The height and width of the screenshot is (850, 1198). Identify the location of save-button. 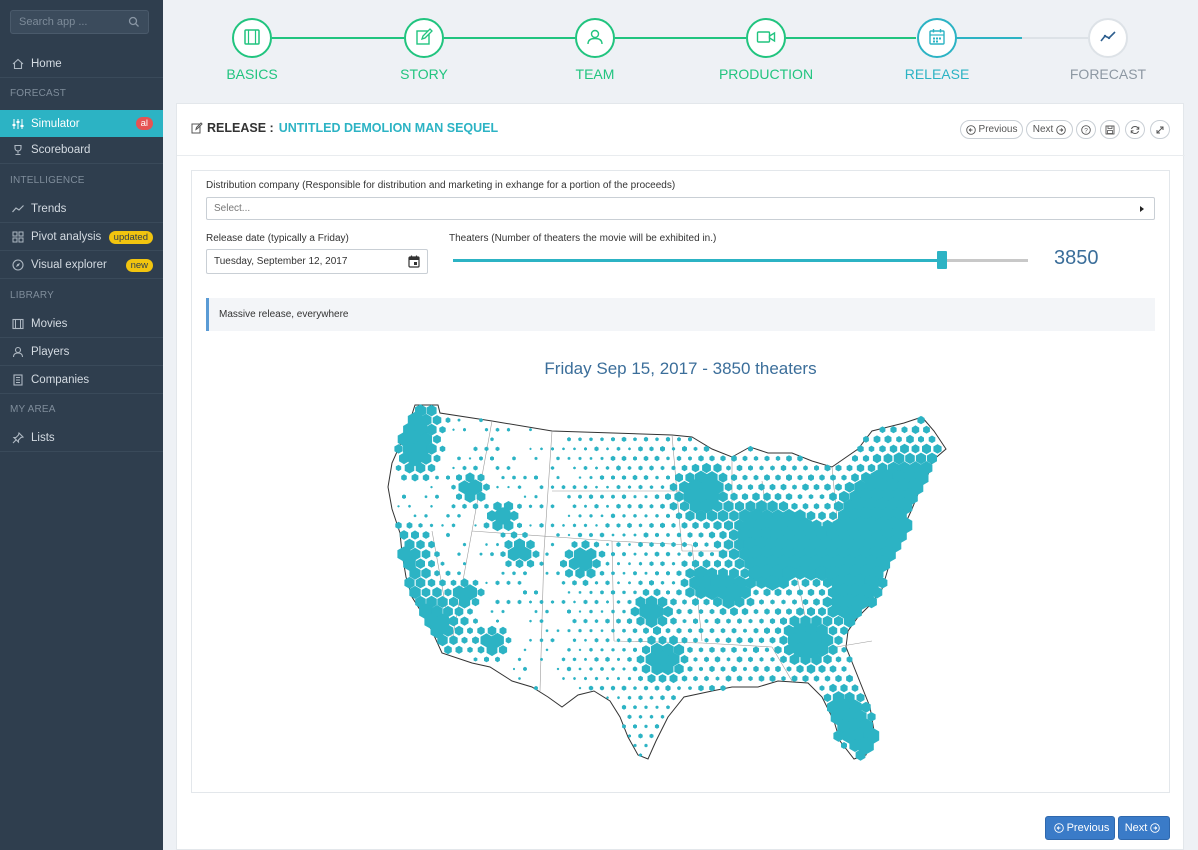
(1110, 129).